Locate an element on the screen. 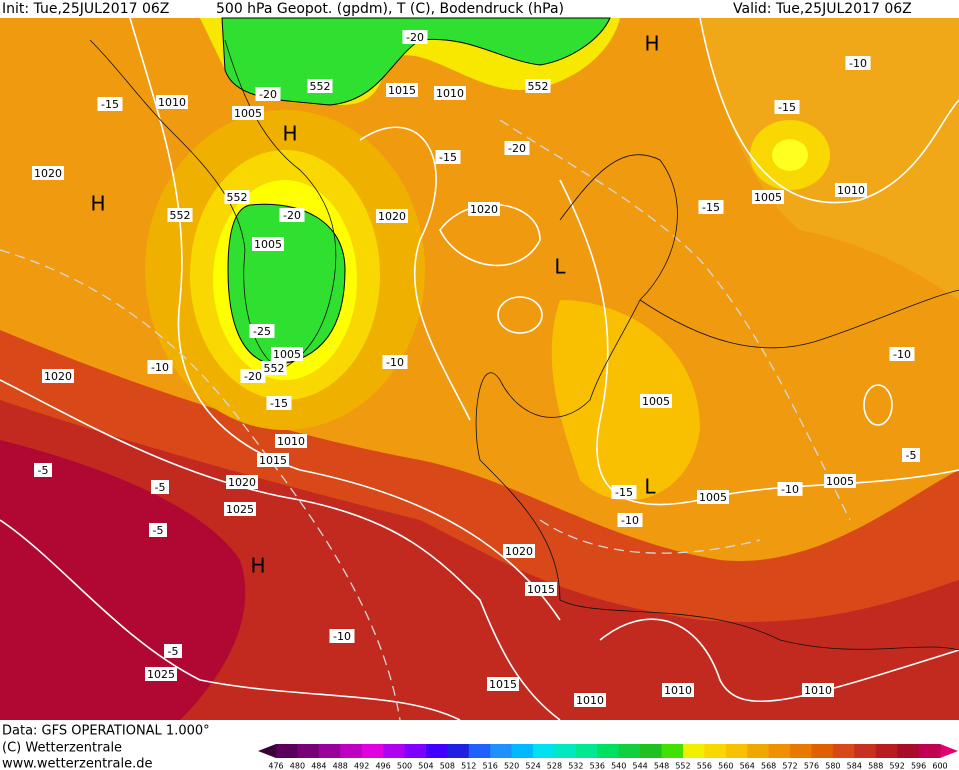 Image resolution: width=959 pixels, height=770 pixels. contour-label: -25 is located at coordinates (262, 331).